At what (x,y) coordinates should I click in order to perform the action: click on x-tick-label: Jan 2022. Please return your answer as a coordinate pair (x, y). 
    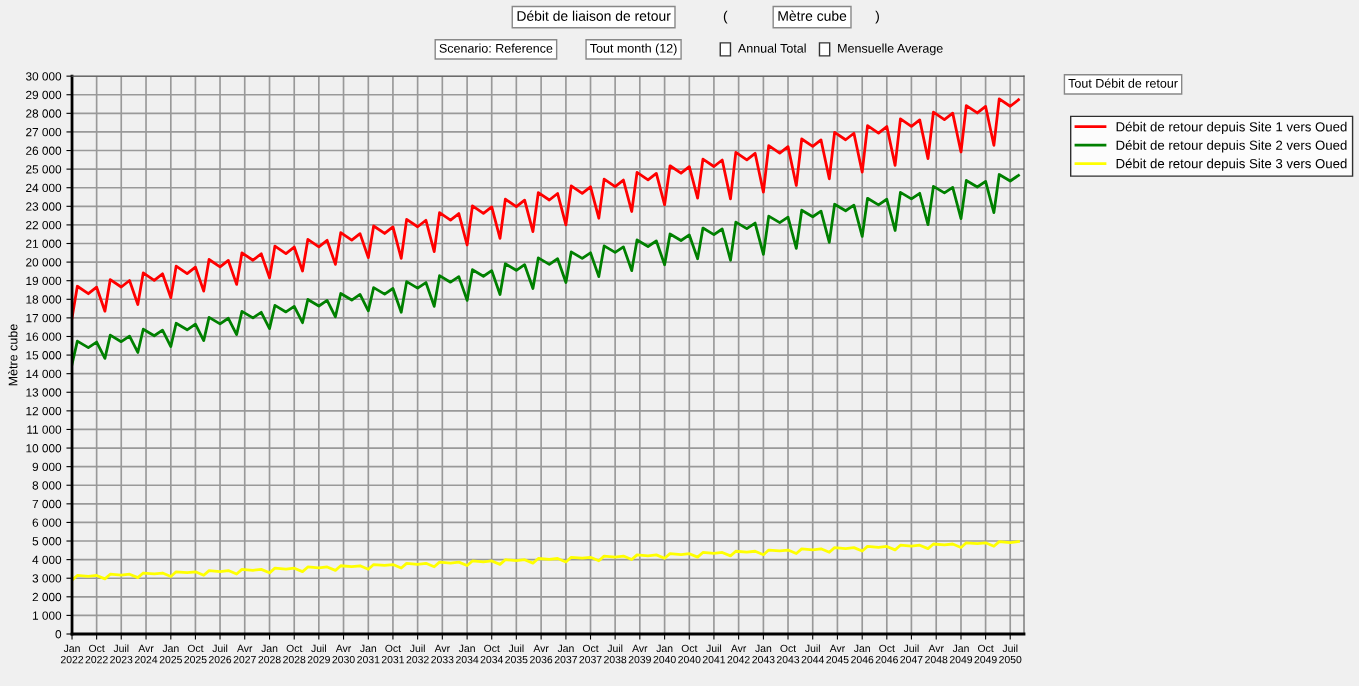
    Looking at the image, I should click on (72, 654).